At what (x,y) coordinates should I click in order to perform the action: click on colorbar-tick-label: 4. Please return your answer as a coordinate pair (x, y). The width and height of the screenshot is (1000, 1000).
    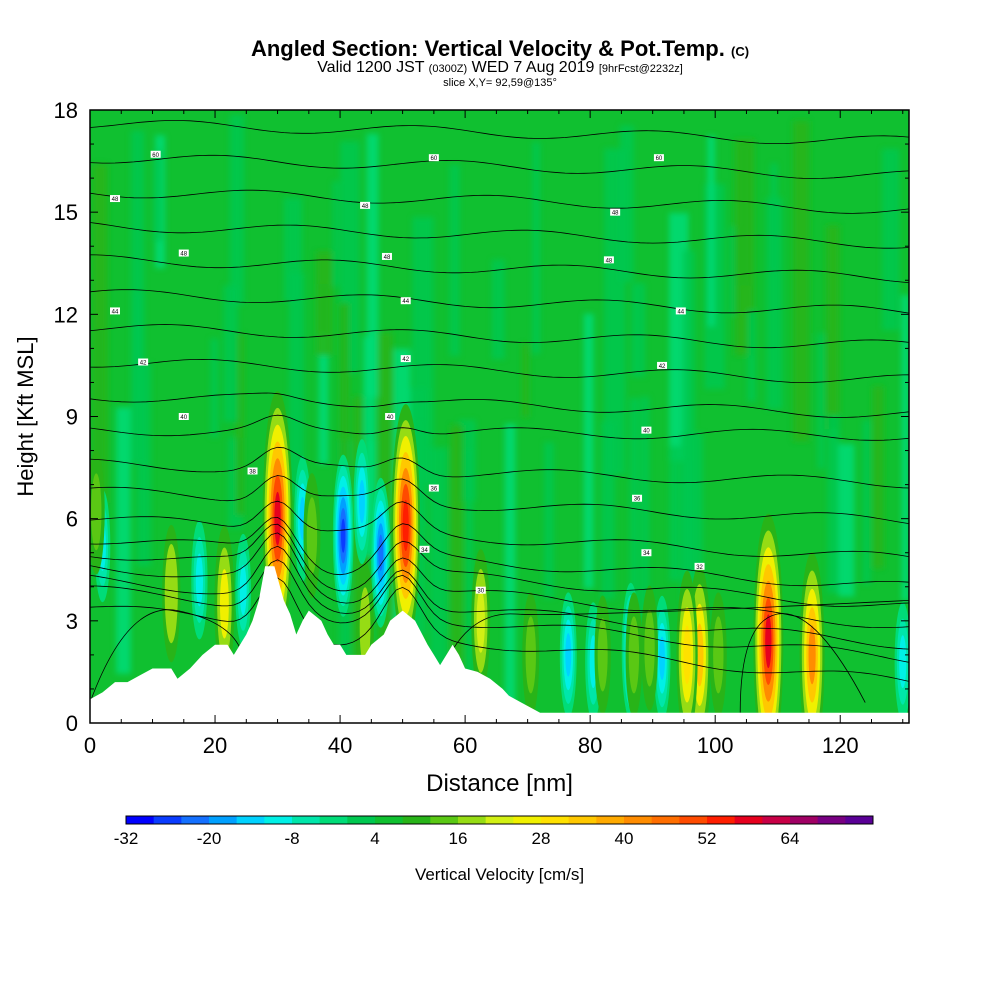
    Looking at the image, I should click on (374, 838).